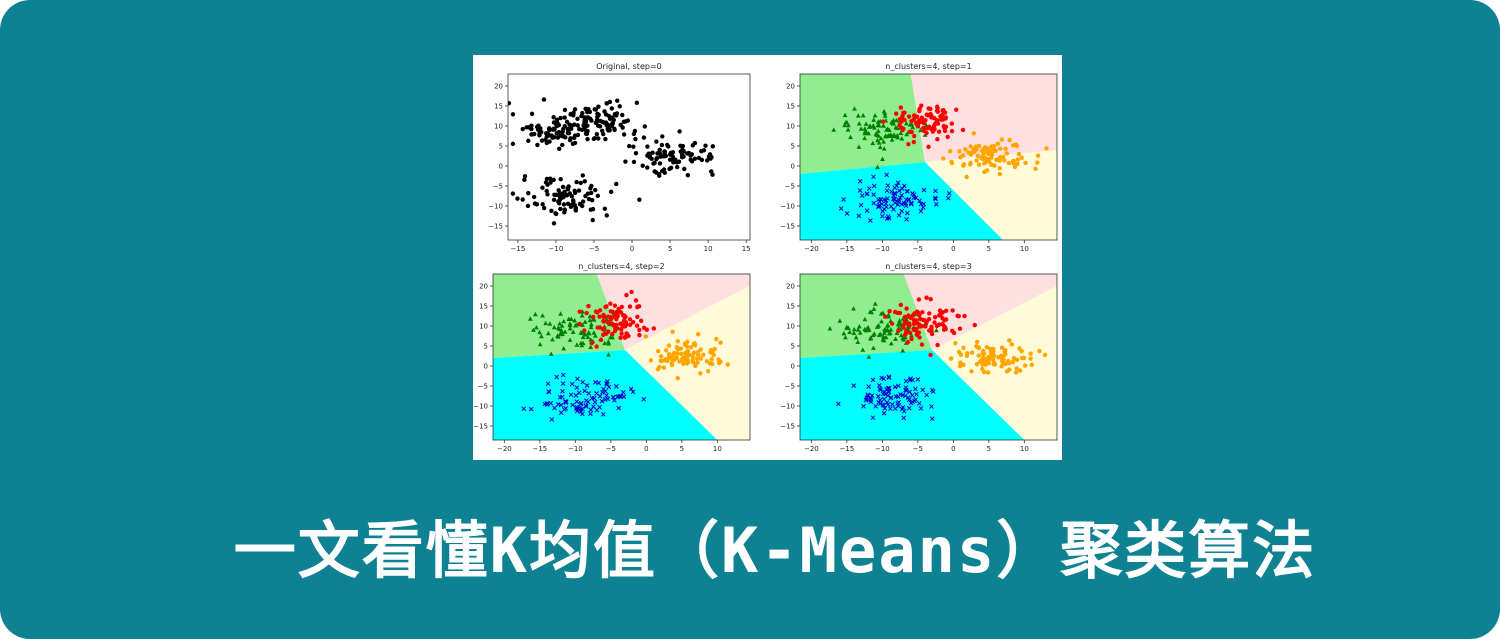 The image size is (1500, 639). What do you see at coordinates (1024, 249) in the screenshot?
I see `x-tick-label: 10` at bounding box center [1024, 249].